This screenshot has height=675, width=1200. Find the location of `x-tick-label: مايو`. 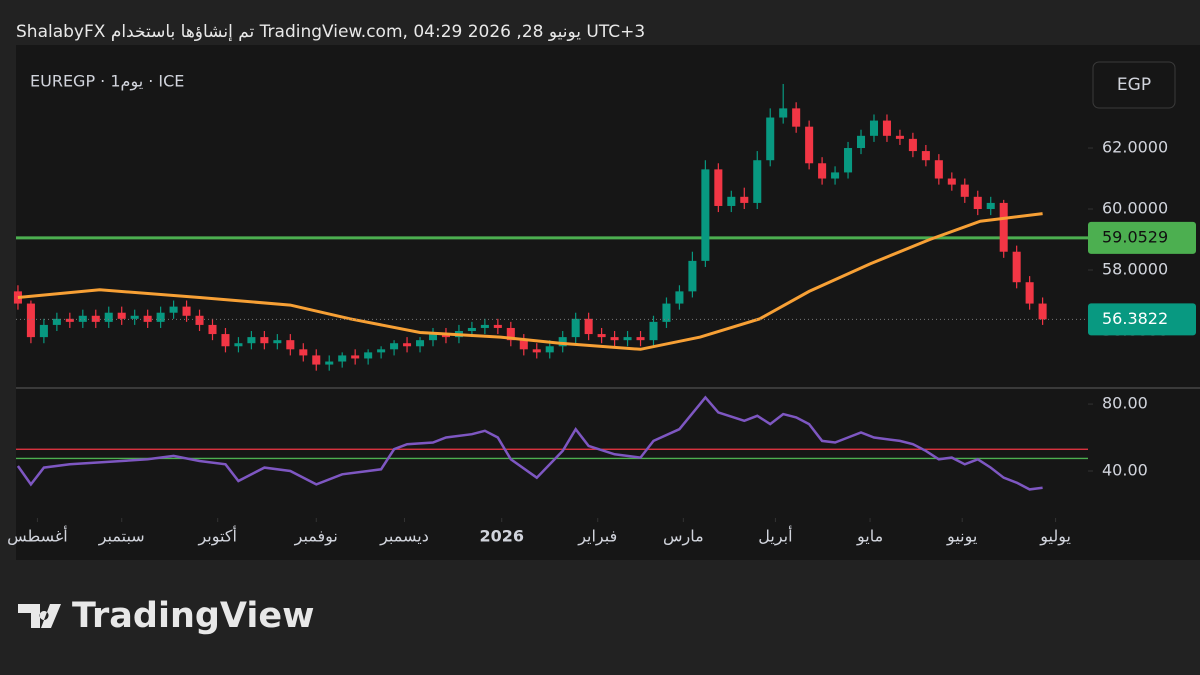

x-tick-label: مايو is located at coordinates (869, 537).